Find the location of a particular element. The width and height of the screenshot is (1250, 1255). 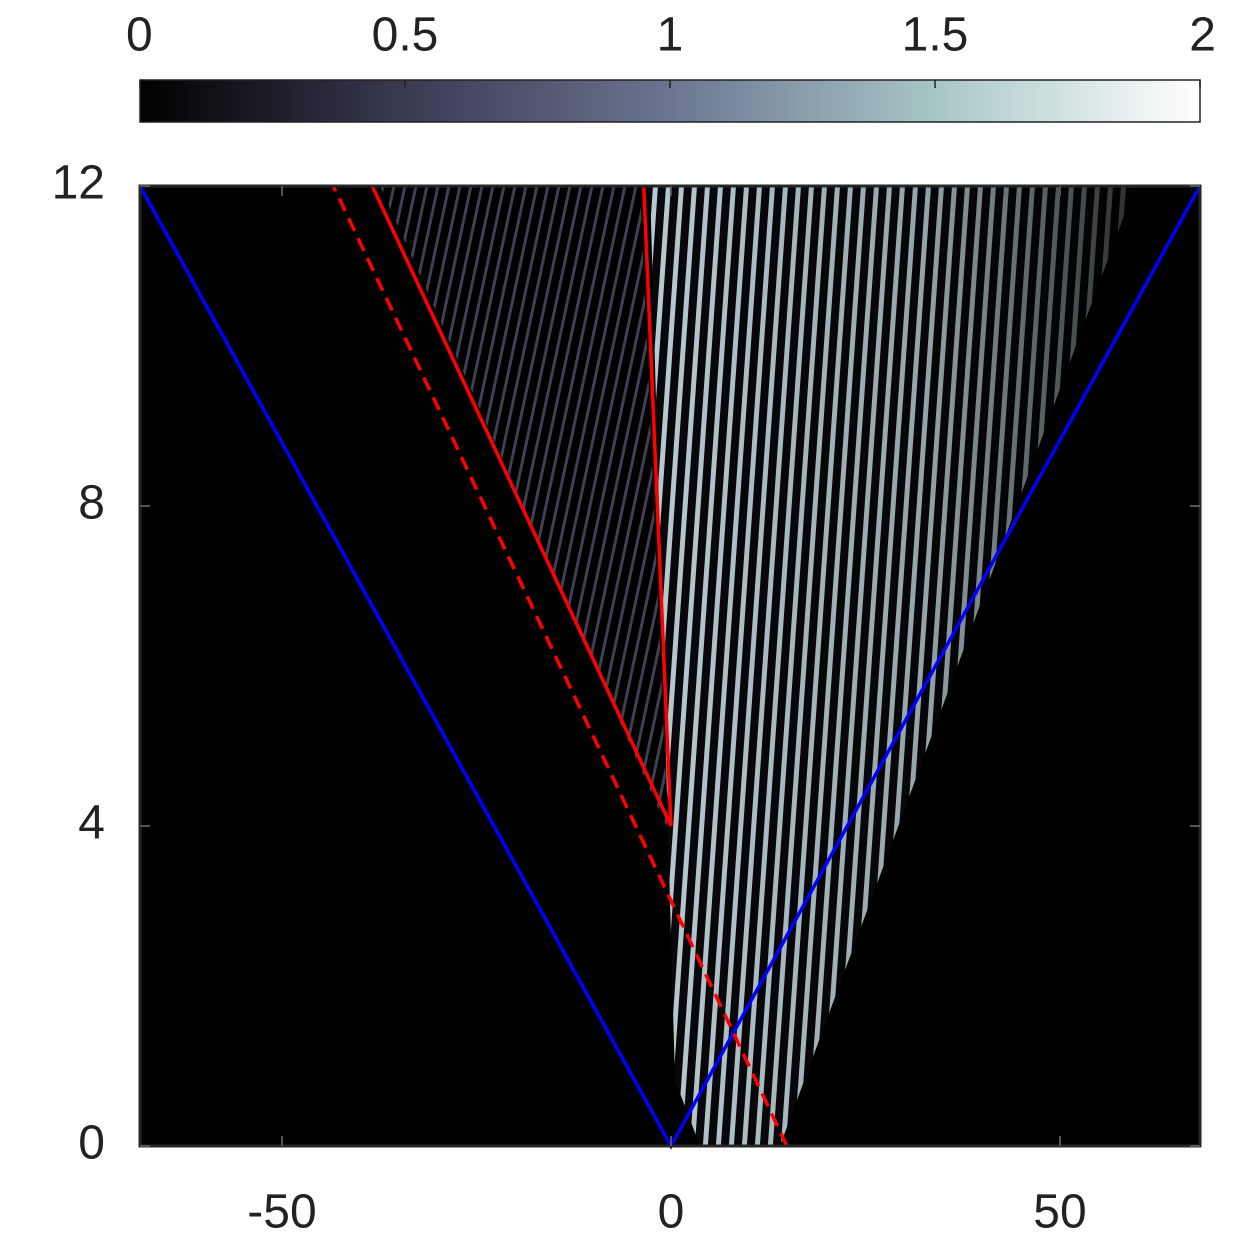

y-tick-label: 8 is located at coordinates (91, 503).